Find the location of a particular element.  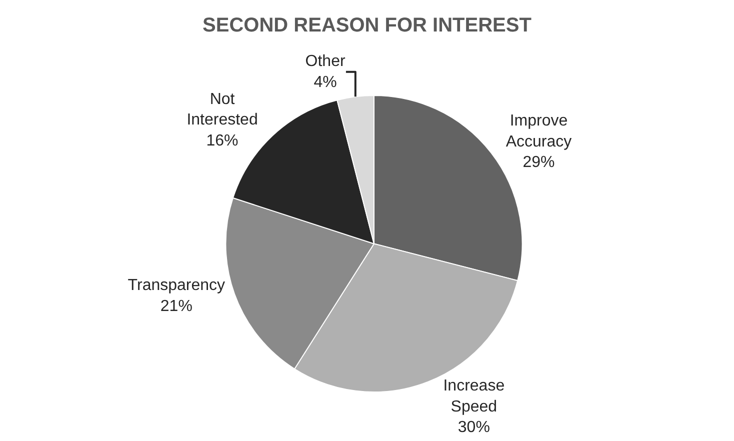

data-label: 21% is located at coordinates (176, 307).